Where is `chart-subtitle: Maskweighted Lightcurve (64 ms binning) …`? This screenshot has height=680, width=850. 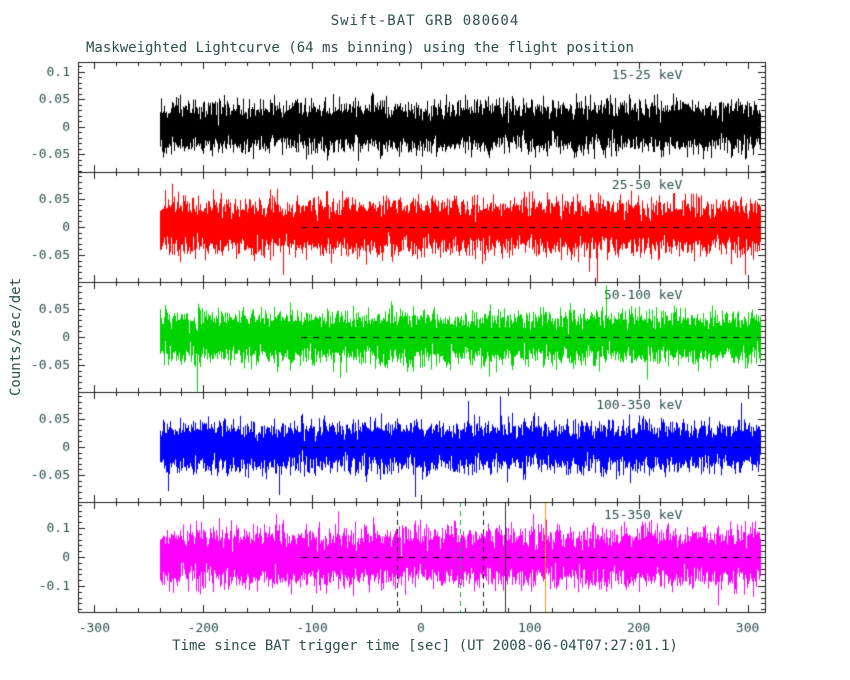
chart-subtitle: Maskweighted Lightcurve (64 ms binning) … is located at coordinates (360, 48).